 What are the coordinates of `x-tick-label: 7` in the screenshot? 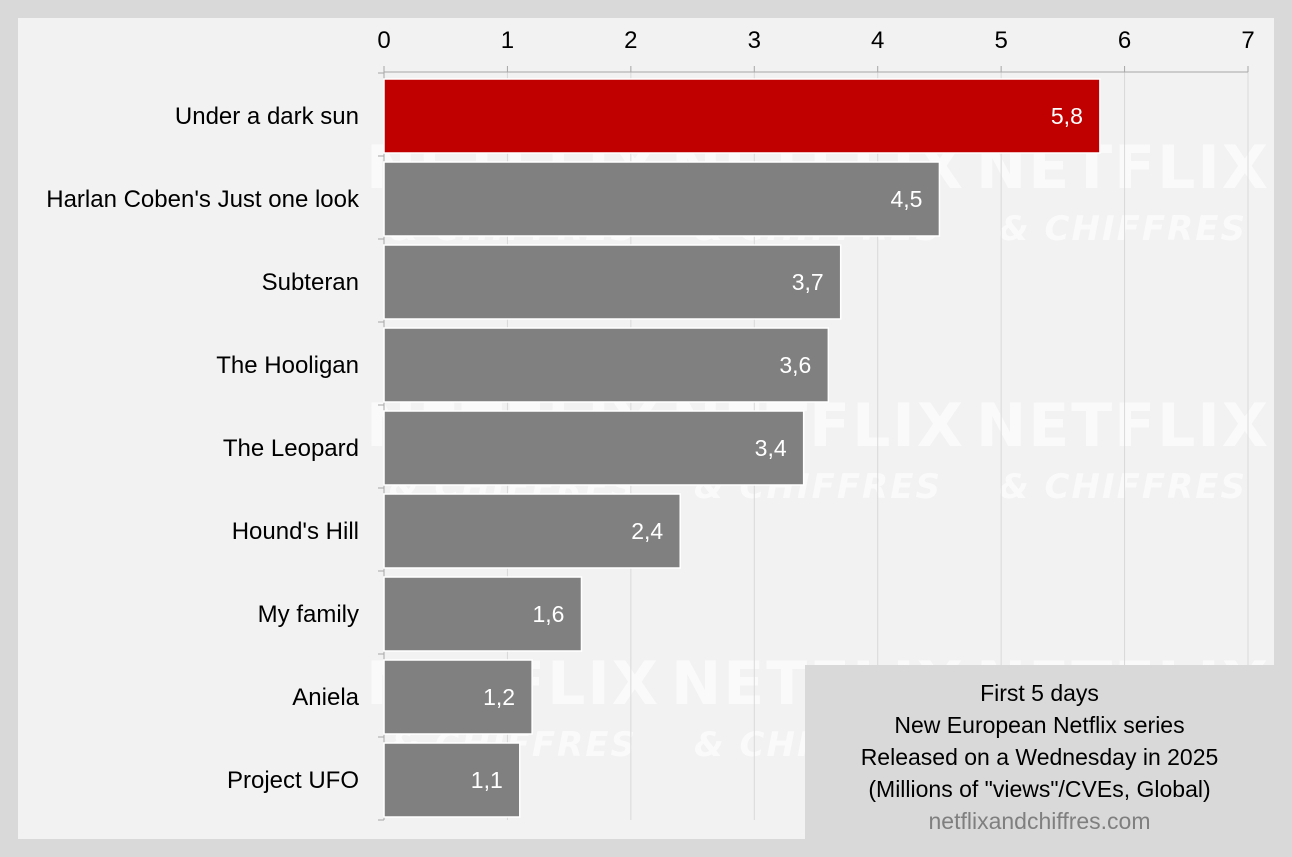 It's located at (1247, 40).